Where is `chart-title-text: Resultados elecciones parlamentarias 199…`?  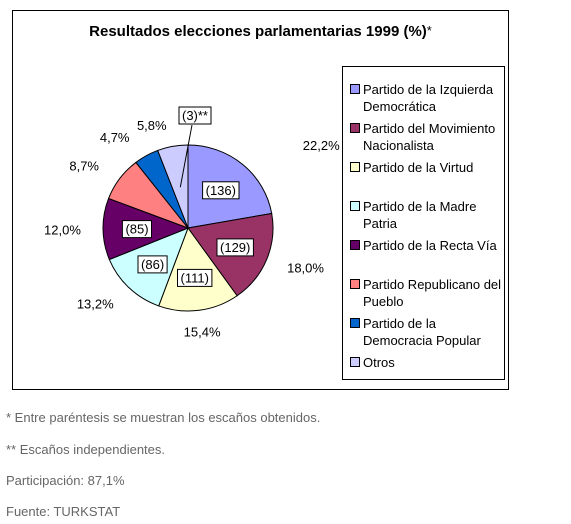
chart-title-text: Resultados elecciones parlamentarias 199… is located at coordinates (258, 31).